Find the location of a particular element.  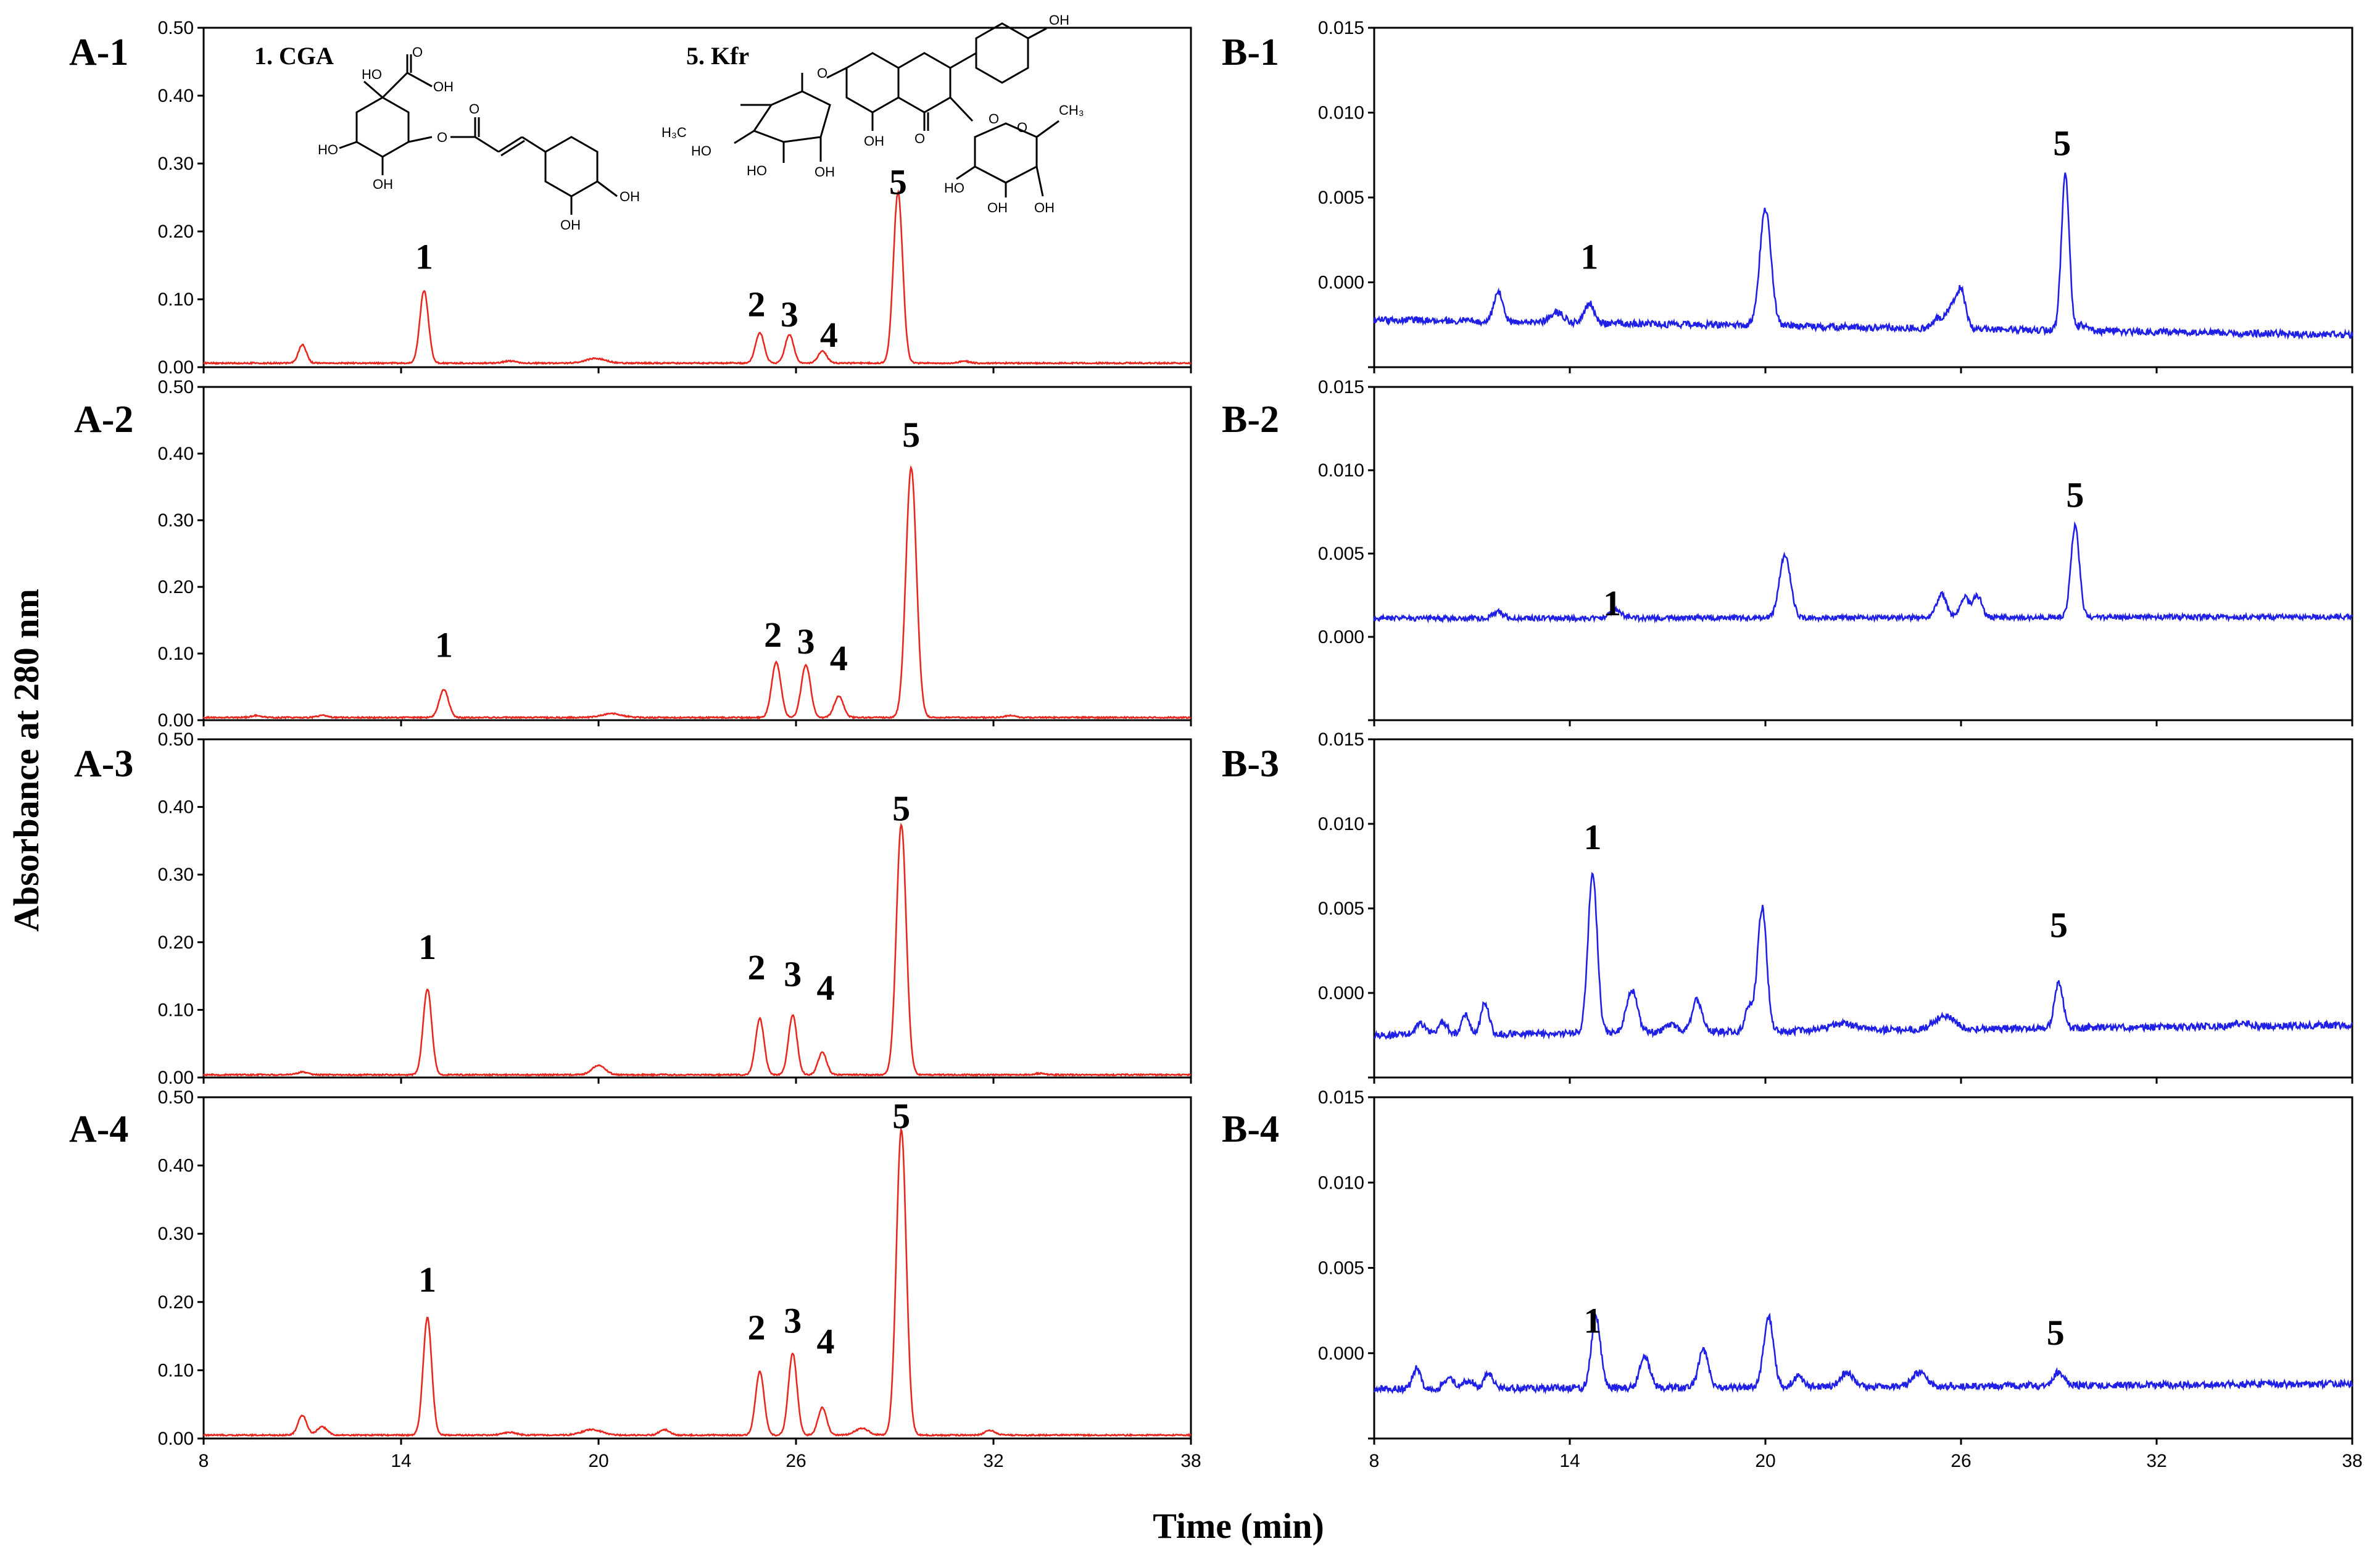

panel-a-3: A-3 0.00 0.10 0.20 0.30 0.40 0.50 1 2 3 4 5 is located at coordinates (633, 909).